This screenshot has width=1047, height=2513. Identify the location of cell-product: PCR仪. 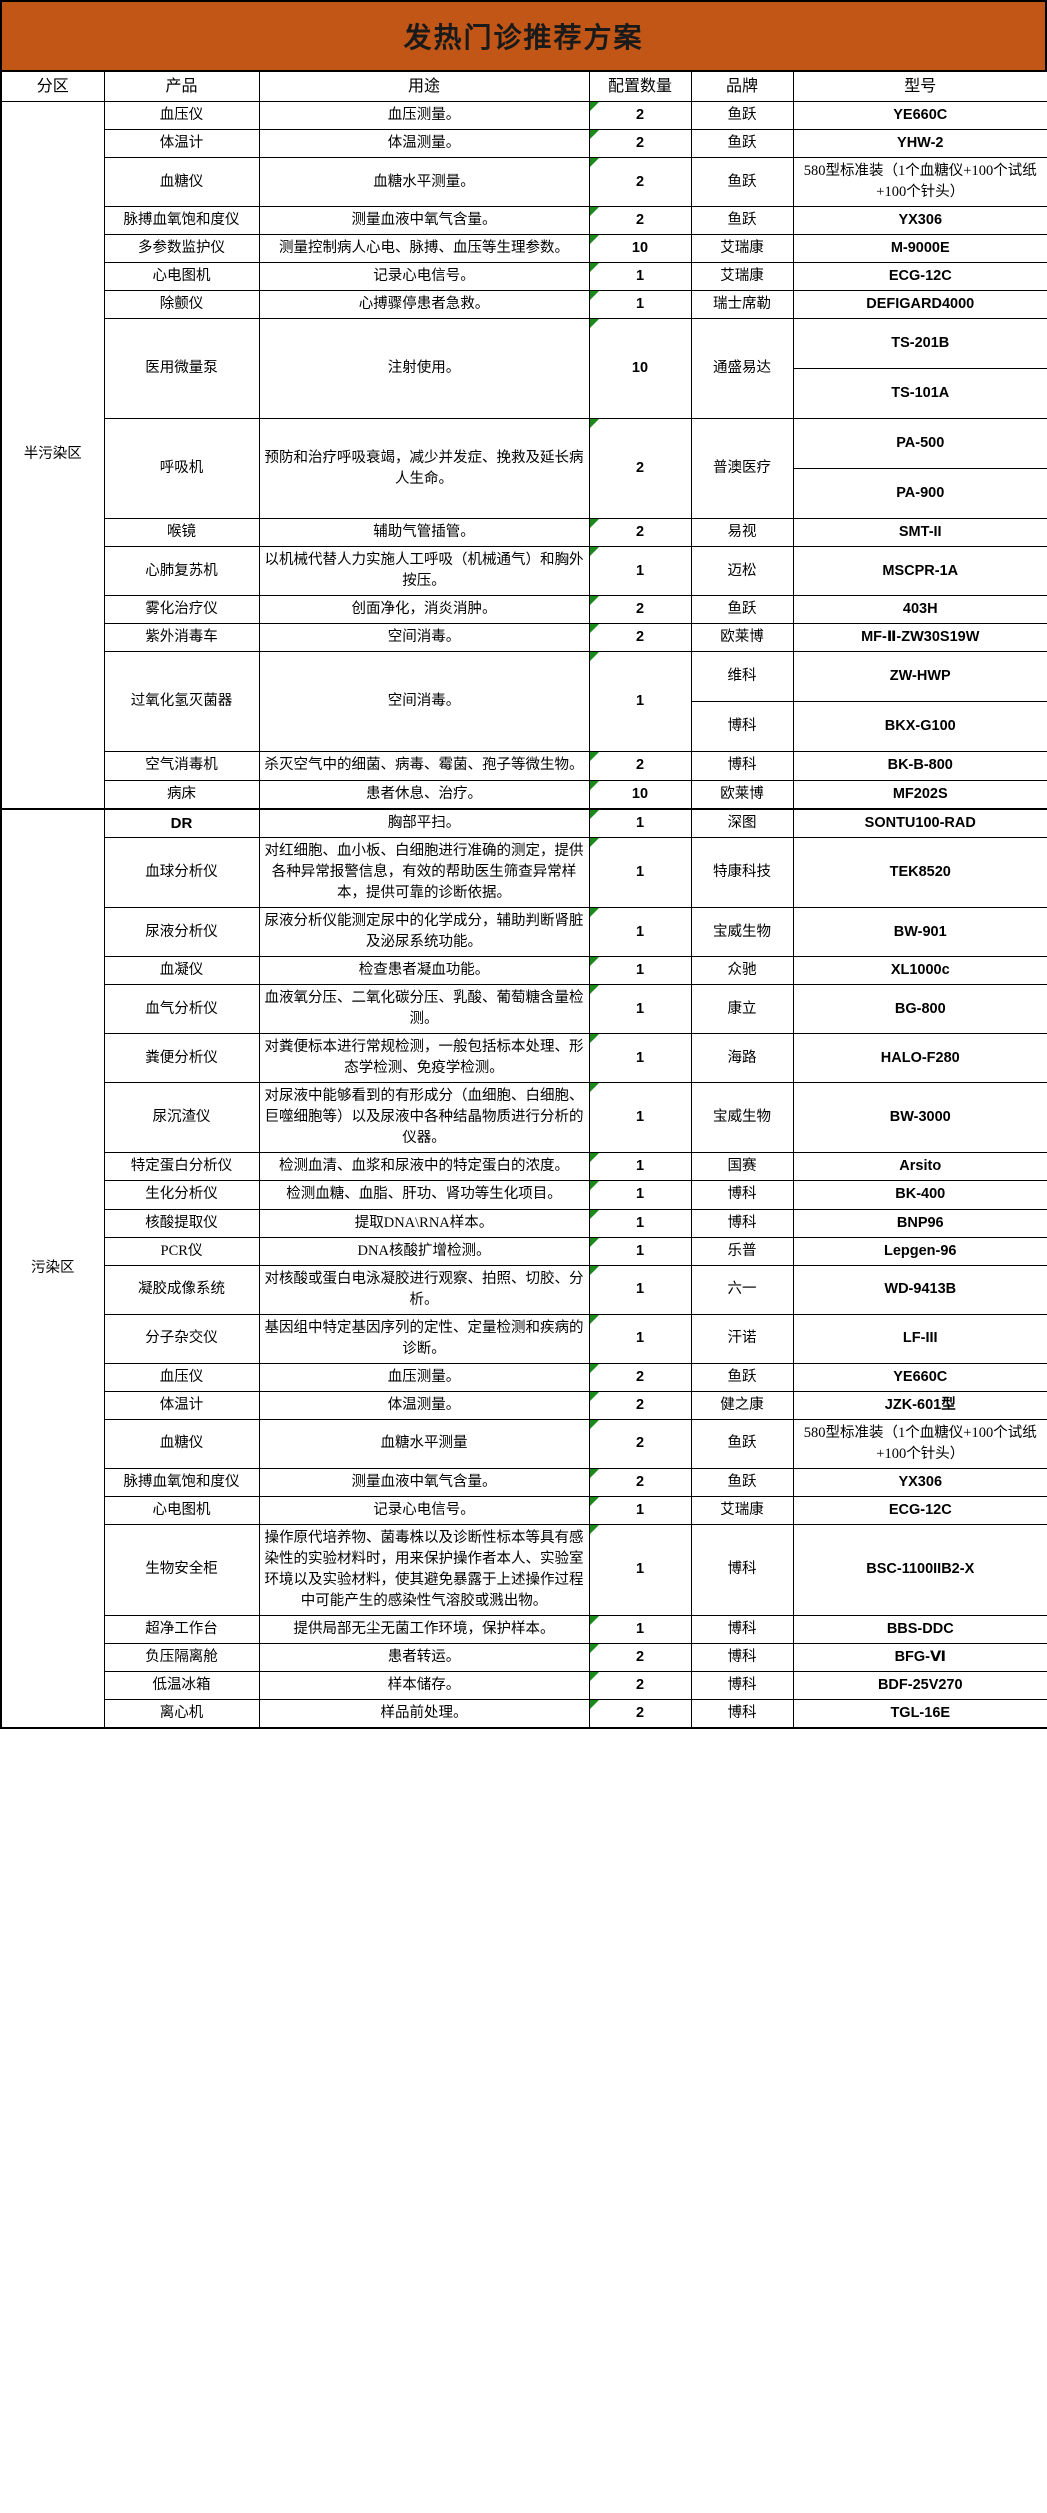
(181, 1251).